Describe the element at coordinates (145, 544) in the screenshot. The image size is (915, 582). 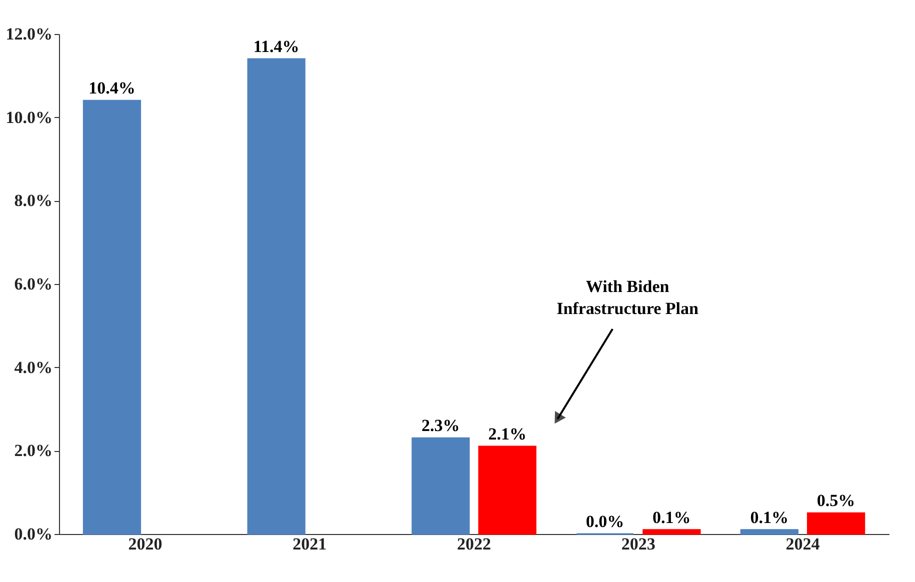
I see `x-tick-label: 2020` at that location.